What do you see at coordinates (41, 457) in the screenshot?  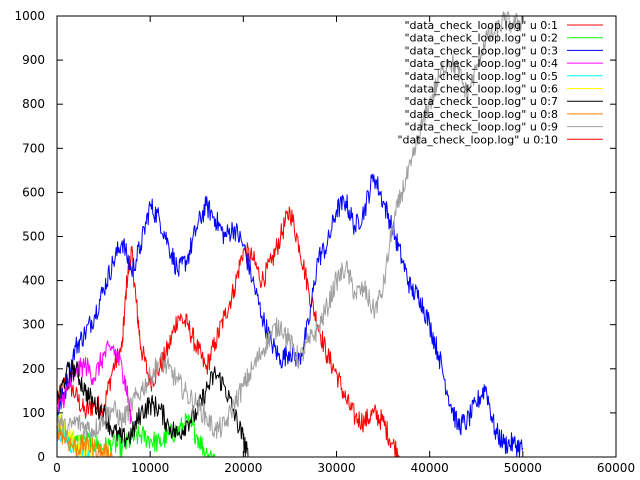 I see `y-tick-label: 0` at bounding box center [41, 457].